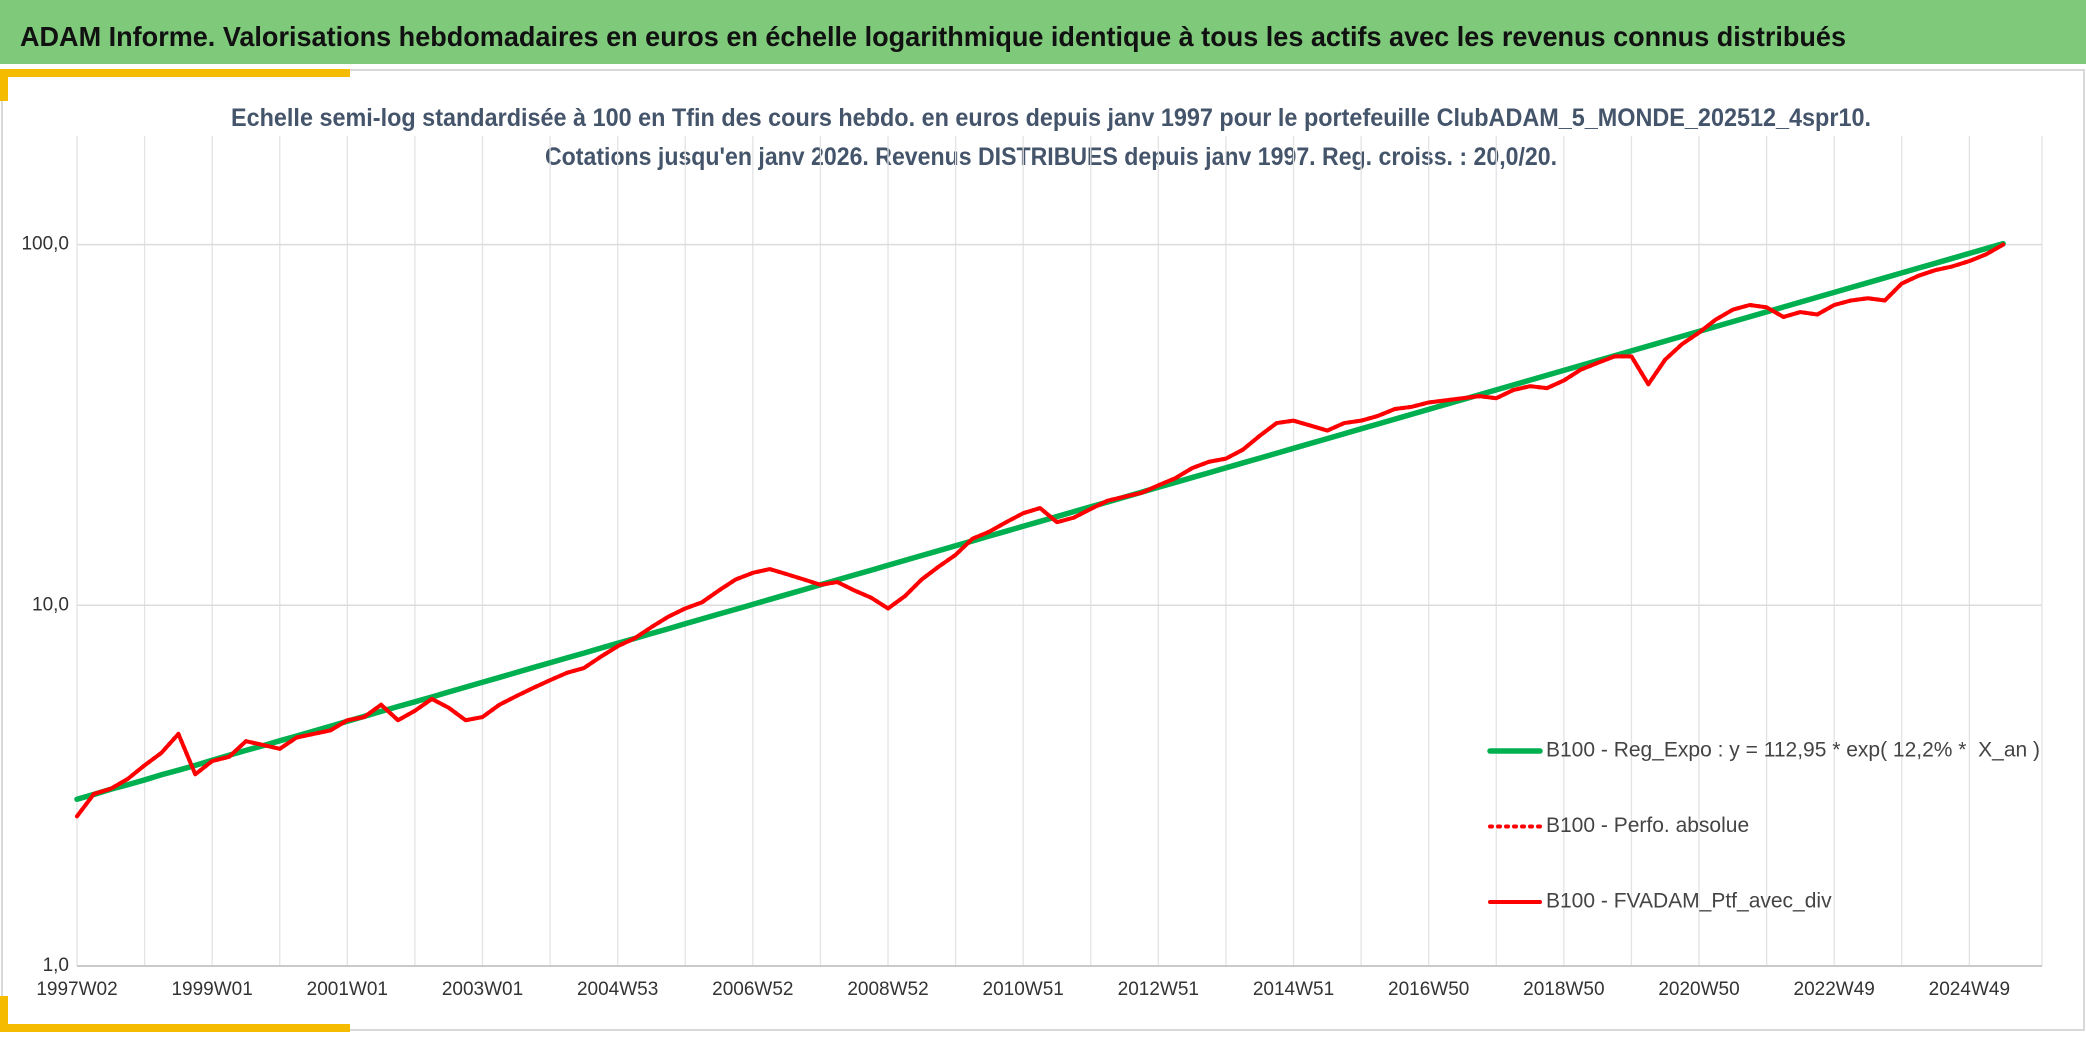  I want to click on x-tick-label: 2010W51, so click(1023, 989).